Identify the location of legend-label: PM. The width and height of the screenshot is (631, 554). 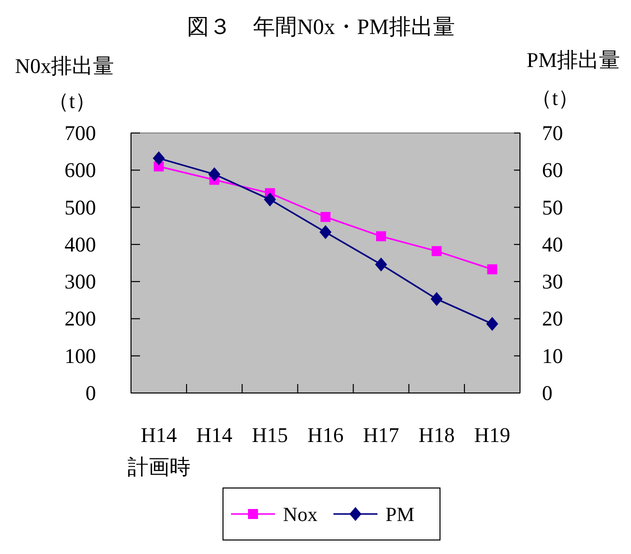
(400, 515).